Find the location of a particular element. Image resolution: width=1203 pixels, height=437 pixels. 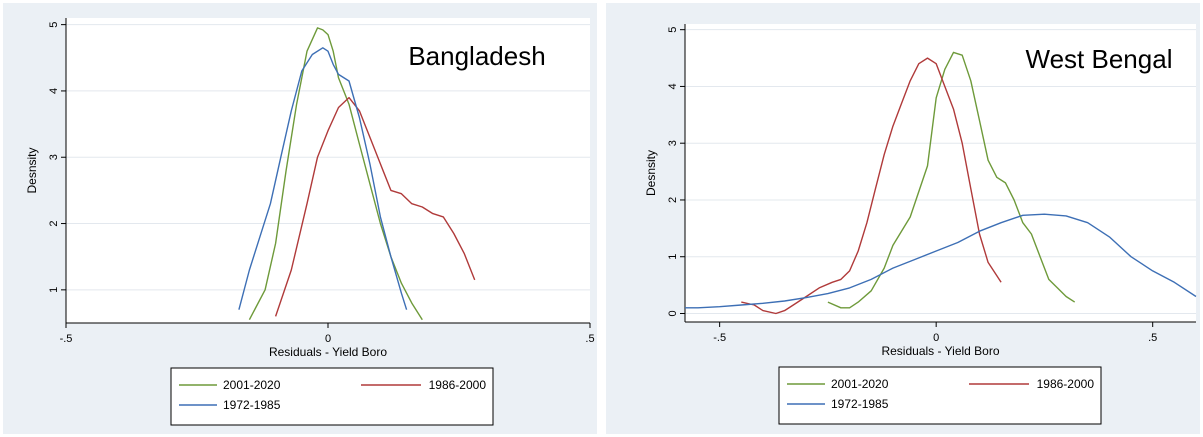

y-tick-label: 0 is located at coordinates (673, 313).